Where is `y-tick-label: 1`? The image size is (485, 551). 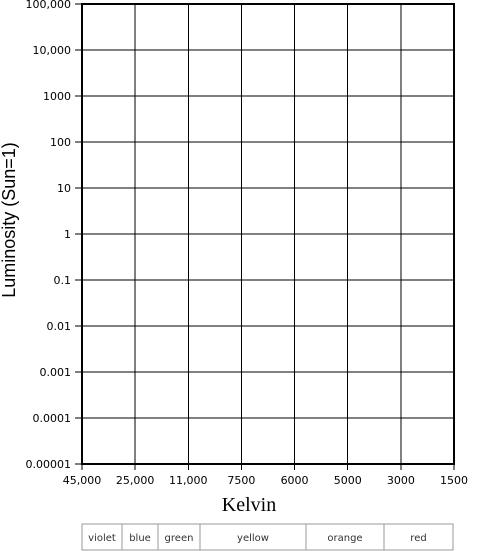
y-tick-label: 1 is located at coordinates (67, 234).